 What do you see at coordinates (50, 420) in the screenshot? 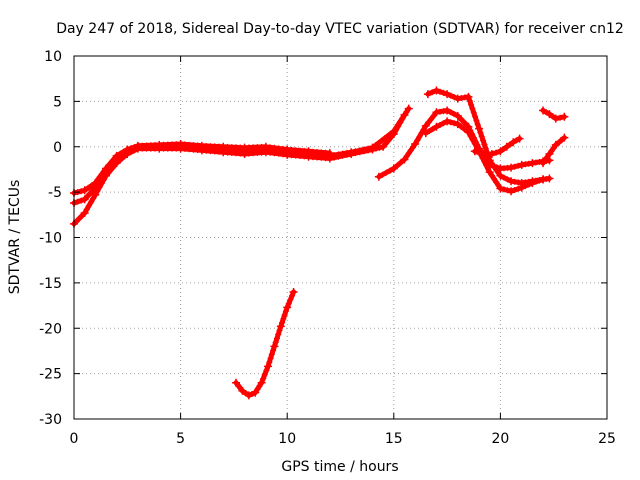
I see `y-tick-label: -30` at bounding box center [50, 420].